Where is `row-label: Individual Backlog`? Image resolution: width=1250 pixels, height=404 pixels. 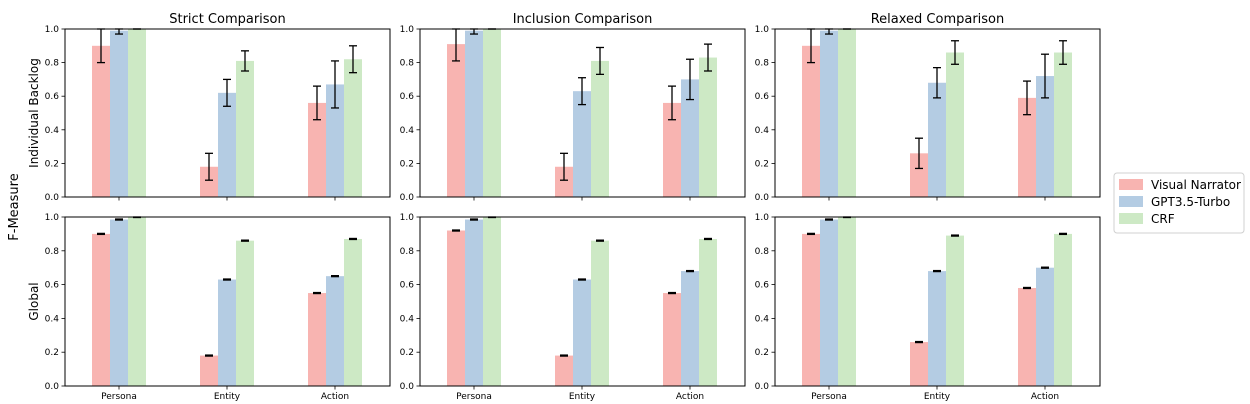 row-label: Individual Backlog is located at coordinates (34, 113).